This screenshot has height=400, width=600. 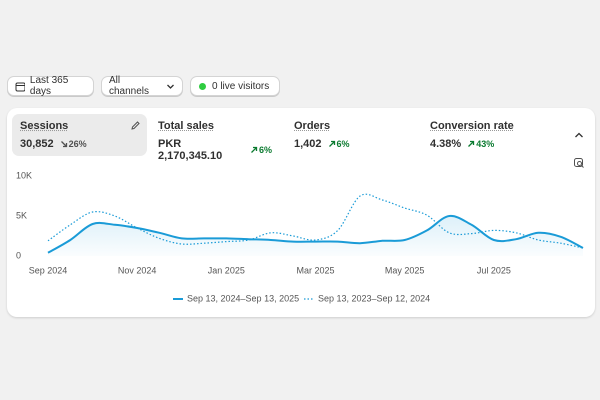 What do you see at coordinates (20, 86) in the screenshot?
I see `calendar-icon` at bounding box center [20, 86].